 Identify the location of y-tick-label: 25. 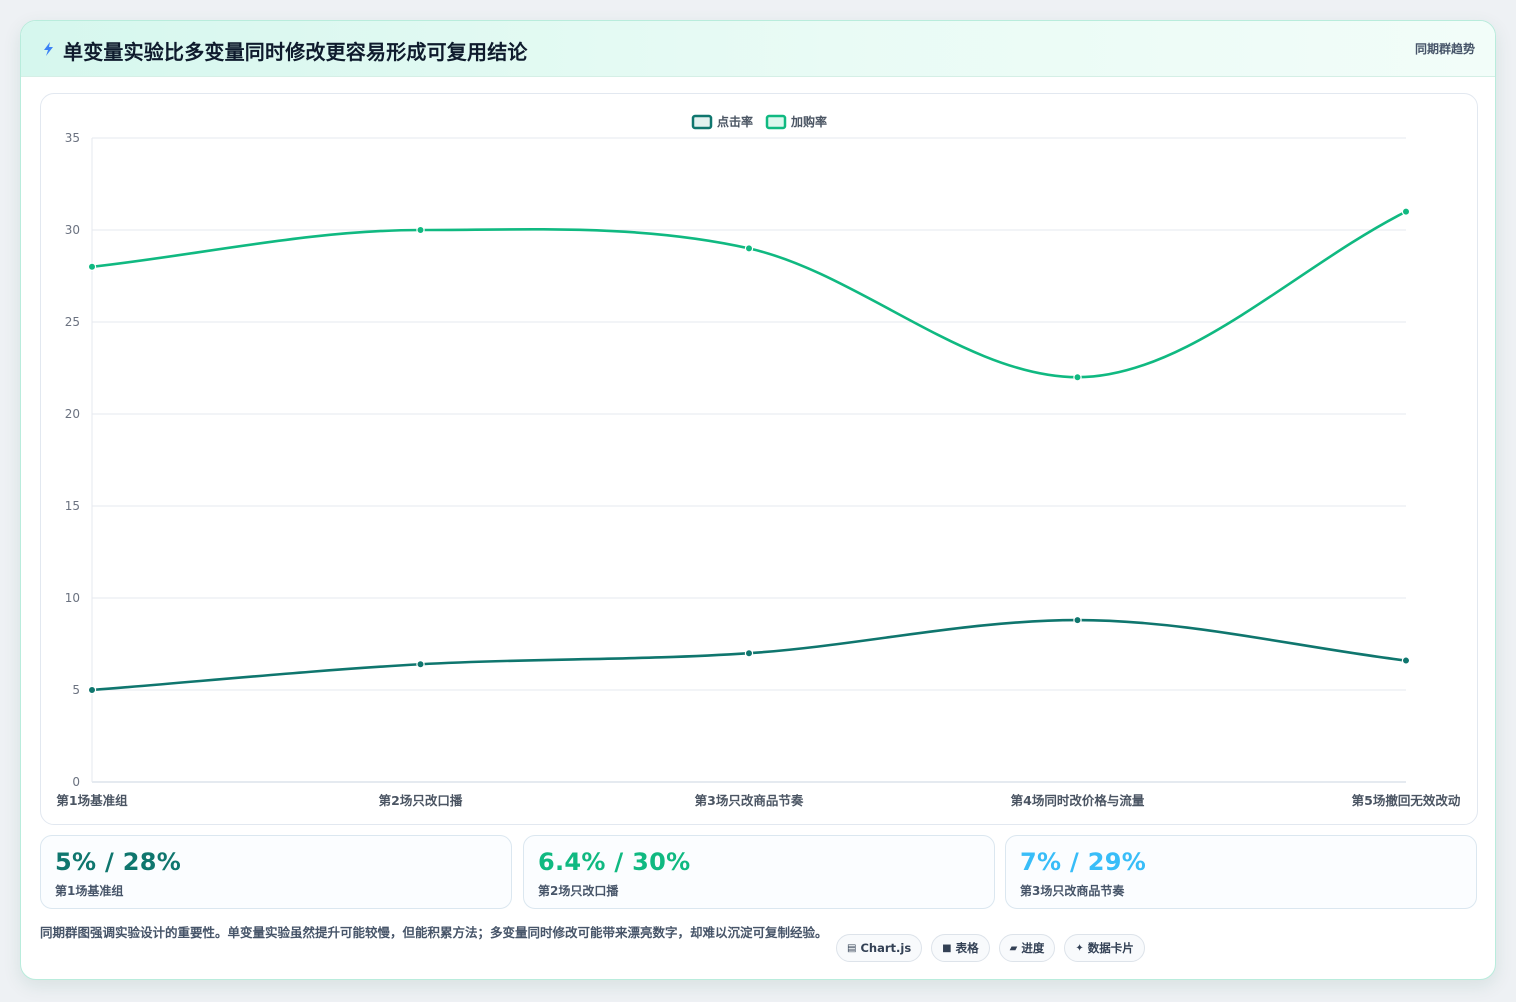
(72, 322).